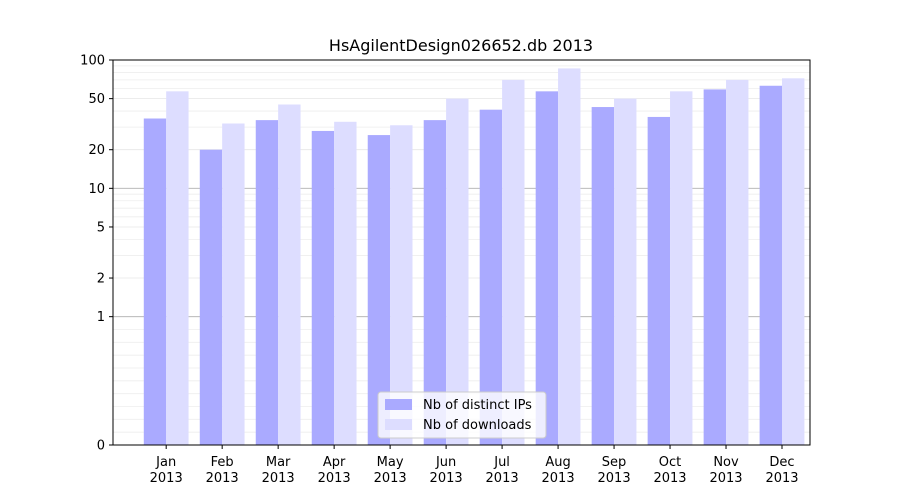 The height and width of the screenshot is (504, 900). I want to click on x-tick-label-month: Jun, so click(445, 462).